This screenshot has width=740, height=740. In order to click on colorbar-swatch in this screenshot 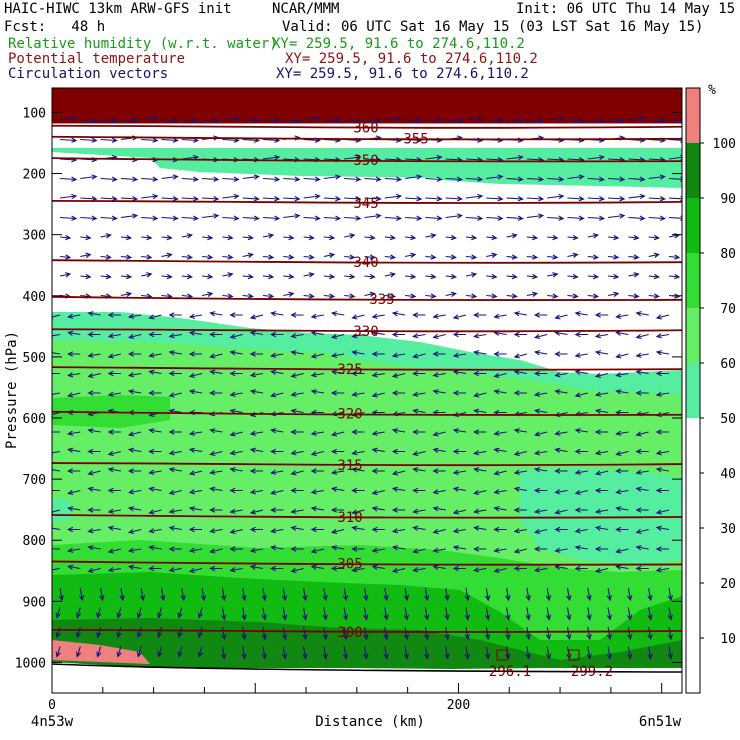, I will do `click(693, 445)`.